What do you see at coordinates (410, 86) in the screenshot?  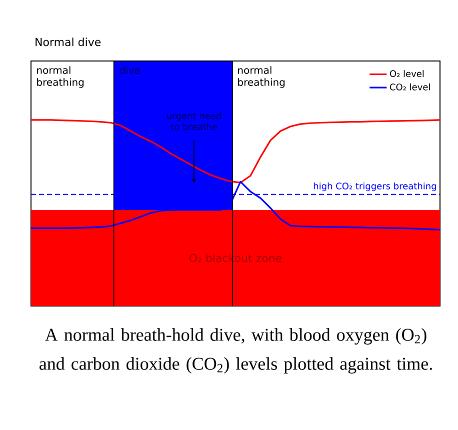 I see `legend-label: CO₂ level` at bounding box center [410, 86].